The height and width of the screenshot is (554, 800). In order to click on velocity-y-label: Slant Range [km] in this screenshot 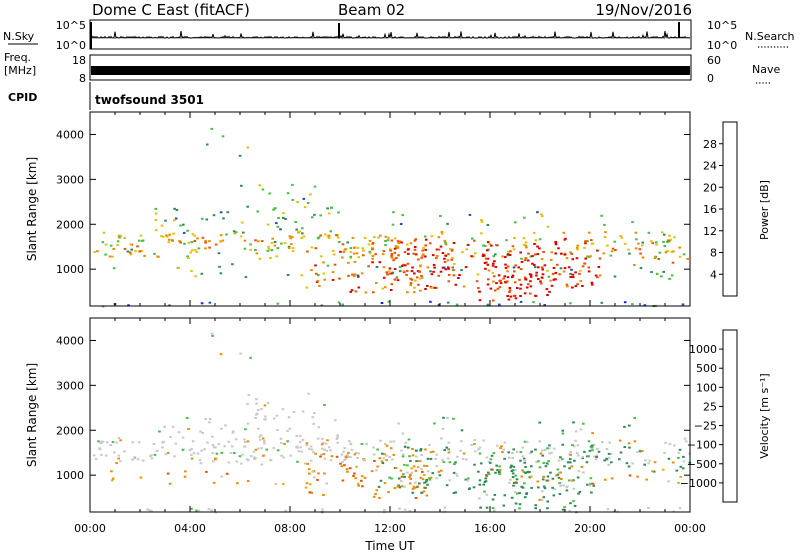, I will do `click(32, 415)`.